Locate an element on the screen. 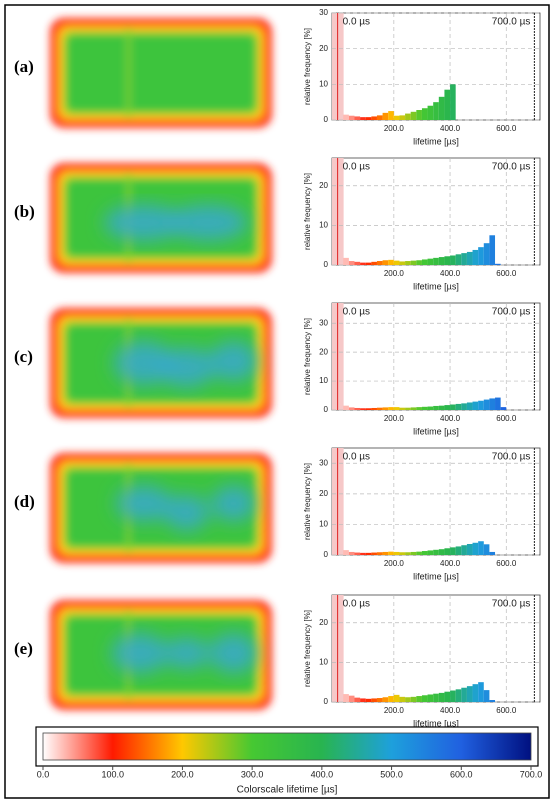 This screenshot has width=554, height=808. plot-area is located at coordinates (436, 648).